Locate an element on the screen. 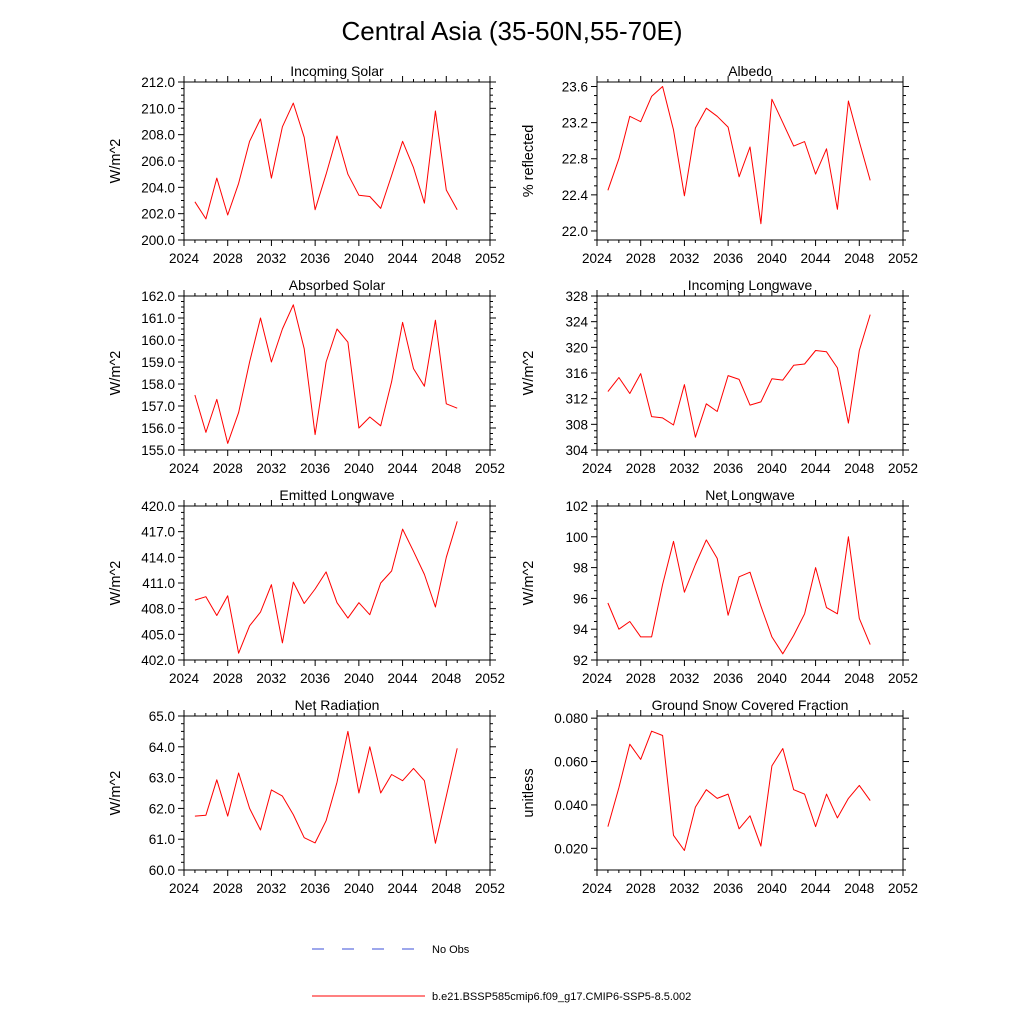  y-tick-label: 208.0 is located at coordinates (158, 135).